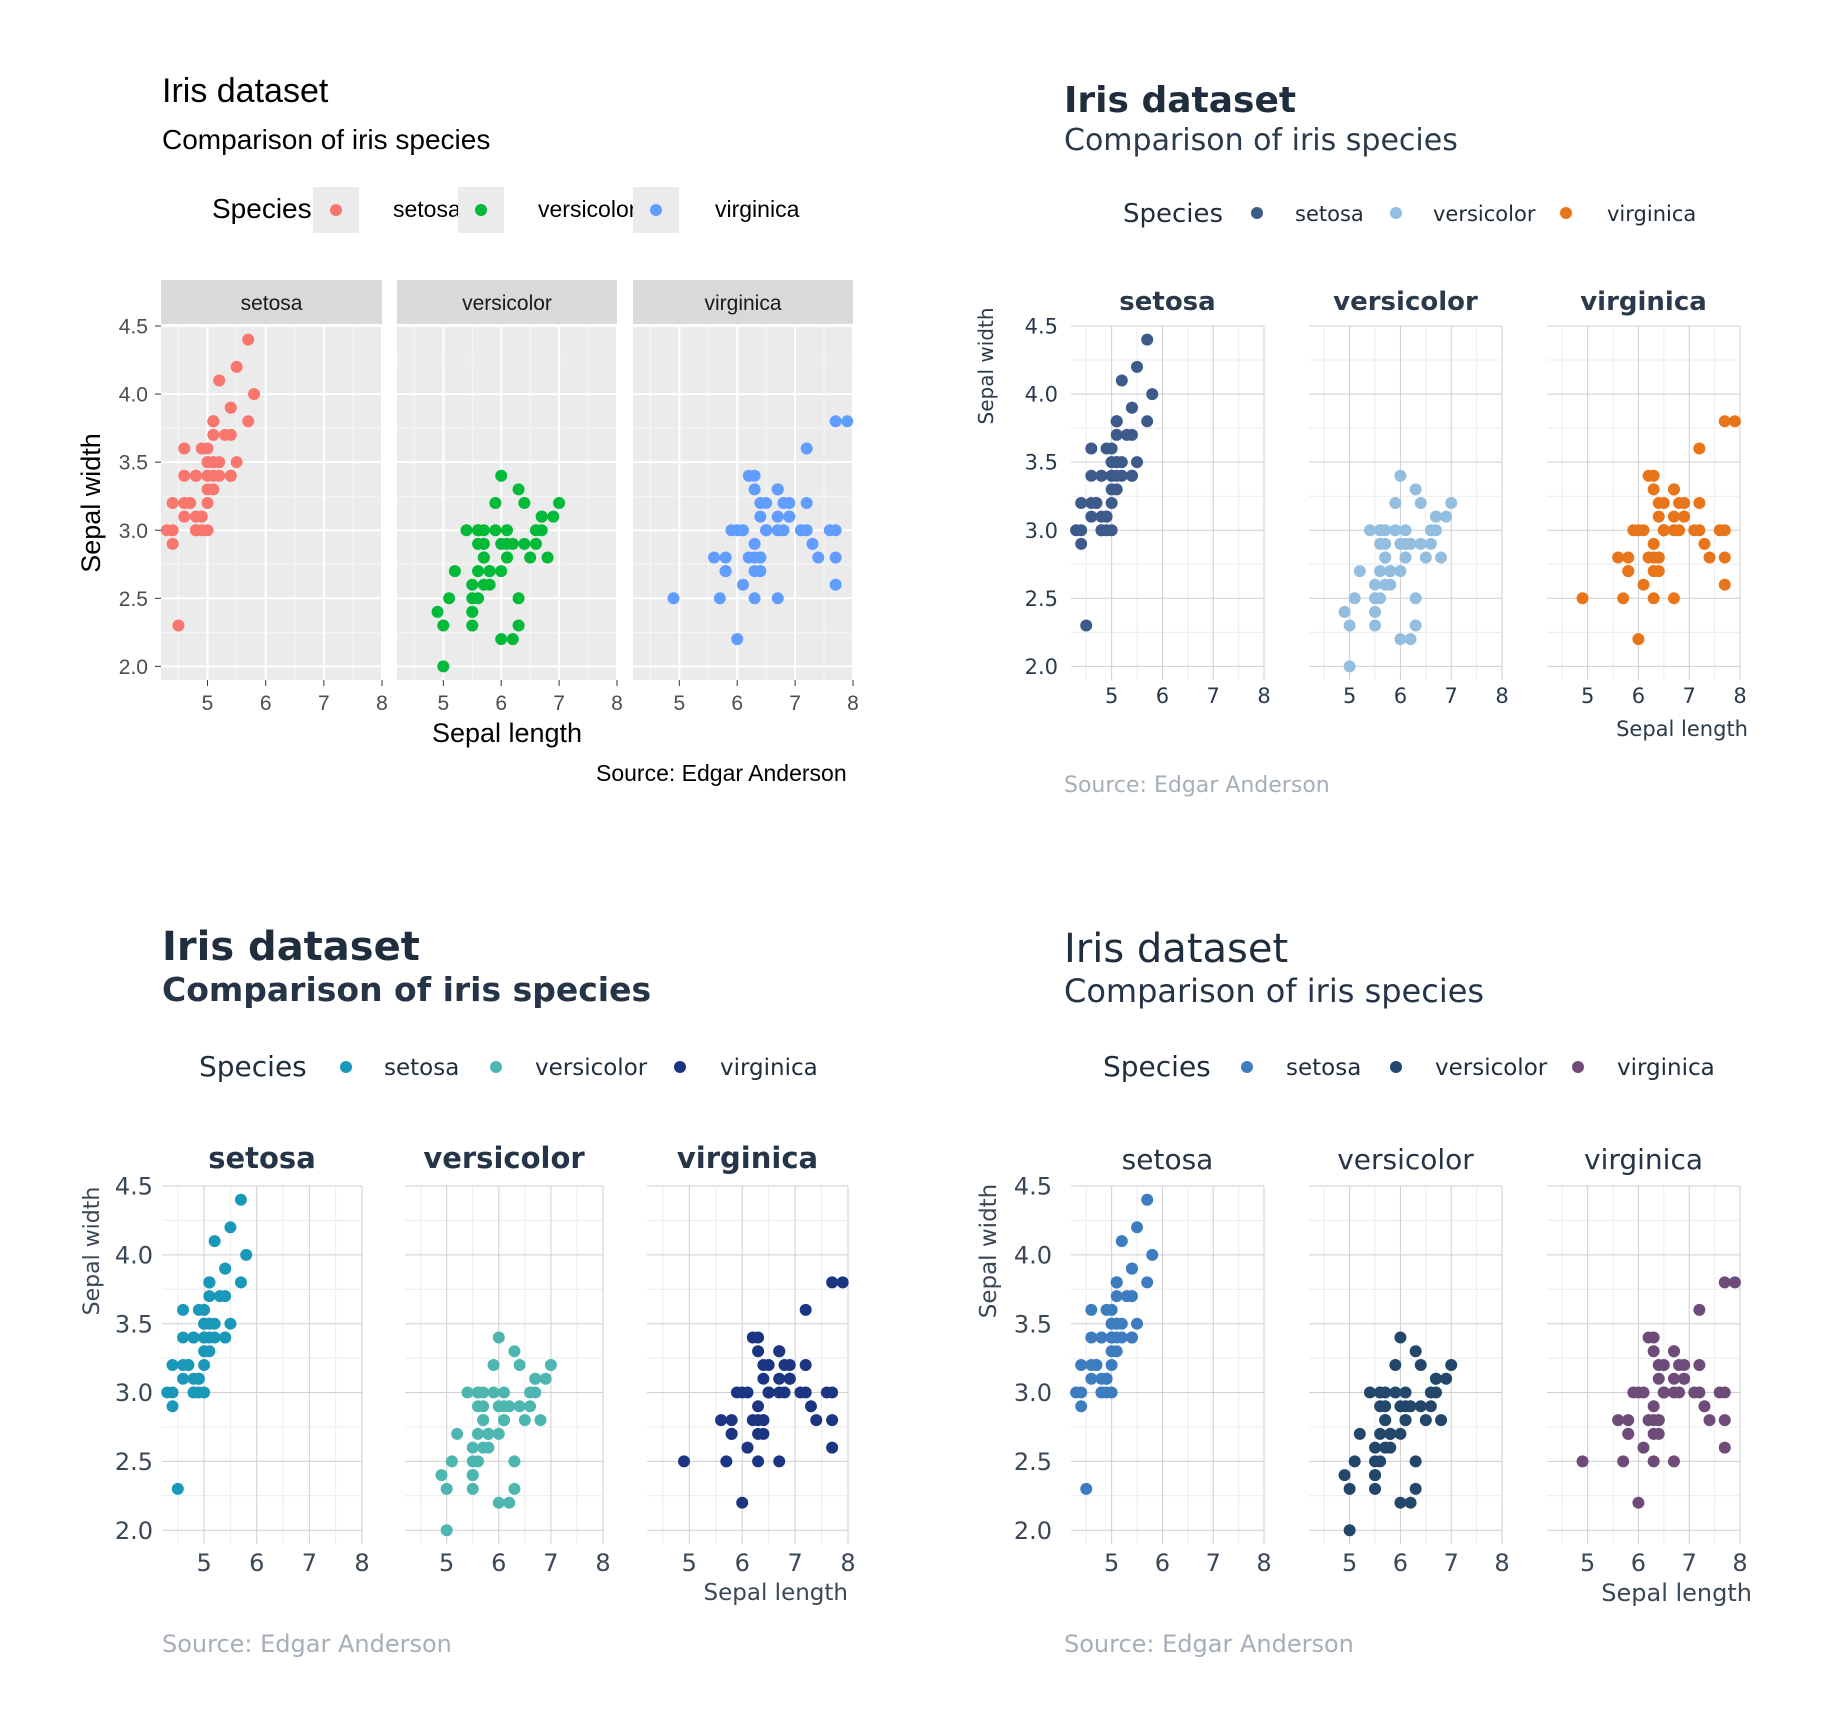 This screenshot has width=1824, height=1728. I want to click on y-tick-label: 3.0, so click(133, 531).